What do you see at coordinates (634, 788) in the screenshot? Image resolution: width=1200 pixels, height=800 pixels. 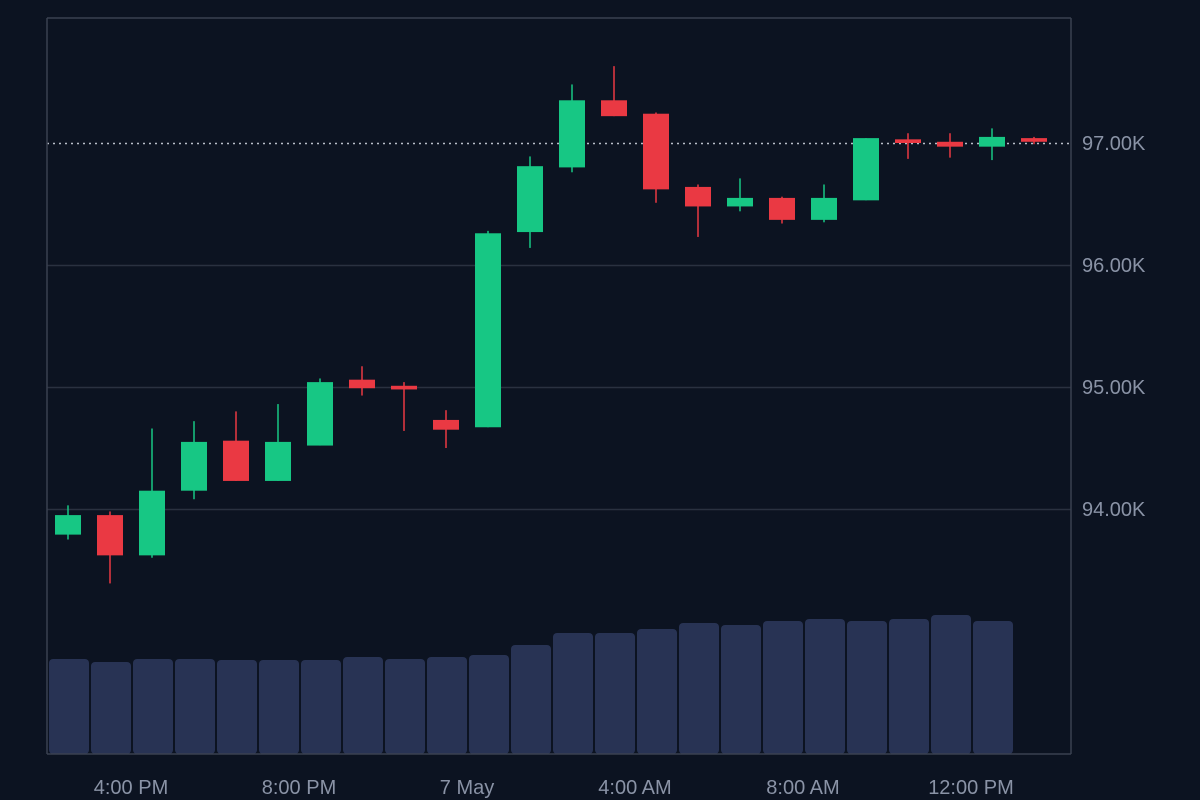 I see `x-tick-label: 4:00 AM` at bounding box center [634, 788].